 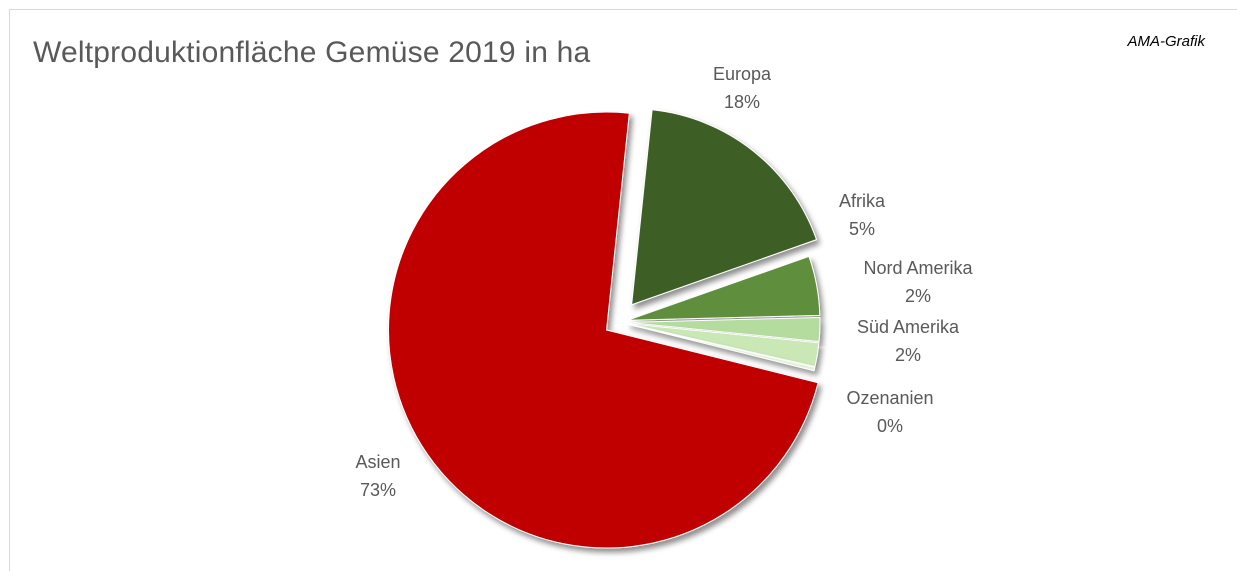 What do you see at coordinates (742, 74) in the screenshot?
I see `slice-label-europa: Europa` at bounding box center [742, 74].